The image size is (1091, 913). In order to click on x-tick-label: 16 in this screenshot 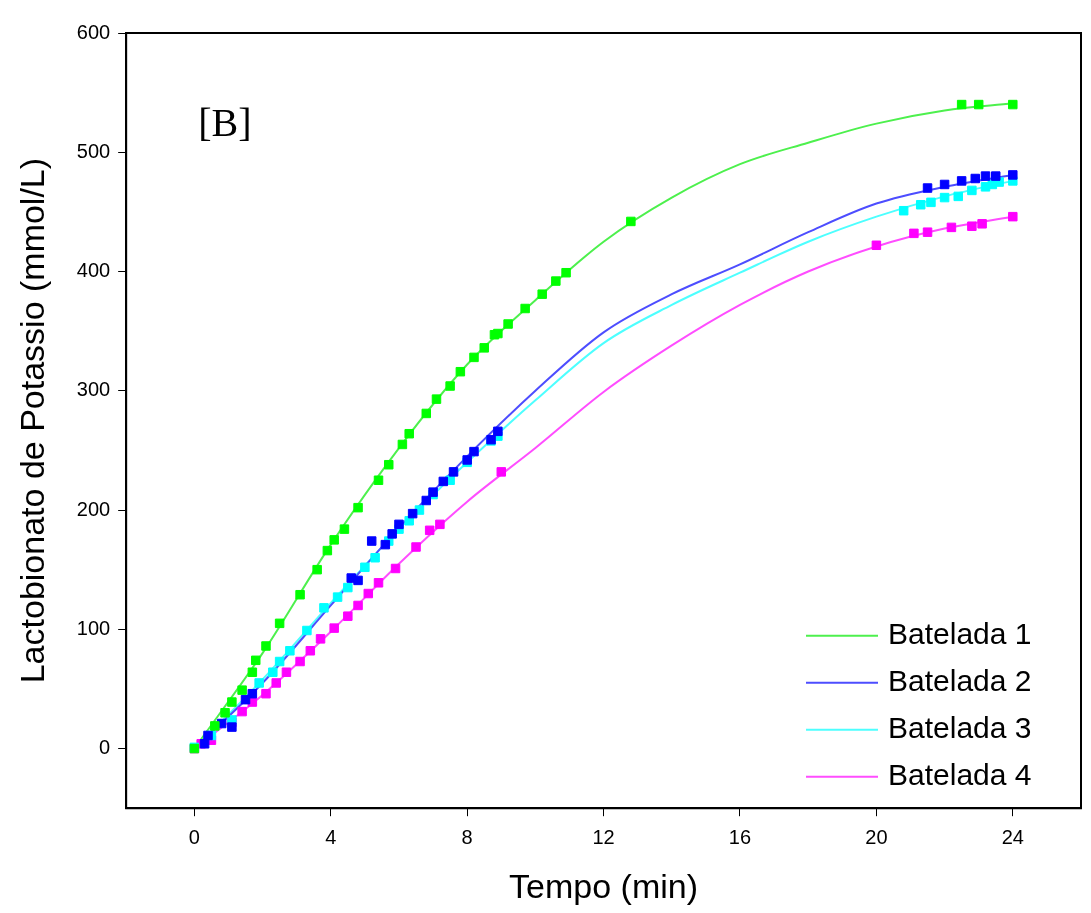, I will do `click(740, 836)`.